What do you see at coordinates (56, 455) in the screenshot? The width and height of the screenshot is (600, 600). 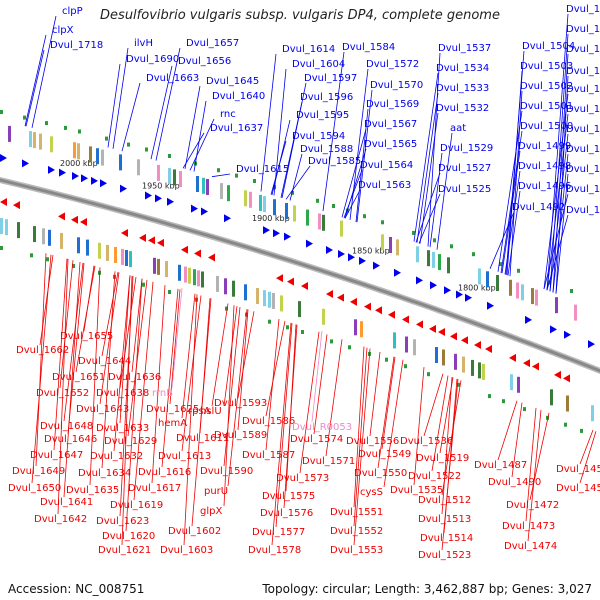 I see `reverse-gene-label: Dvul_1647` at bounding box center [56, 455].